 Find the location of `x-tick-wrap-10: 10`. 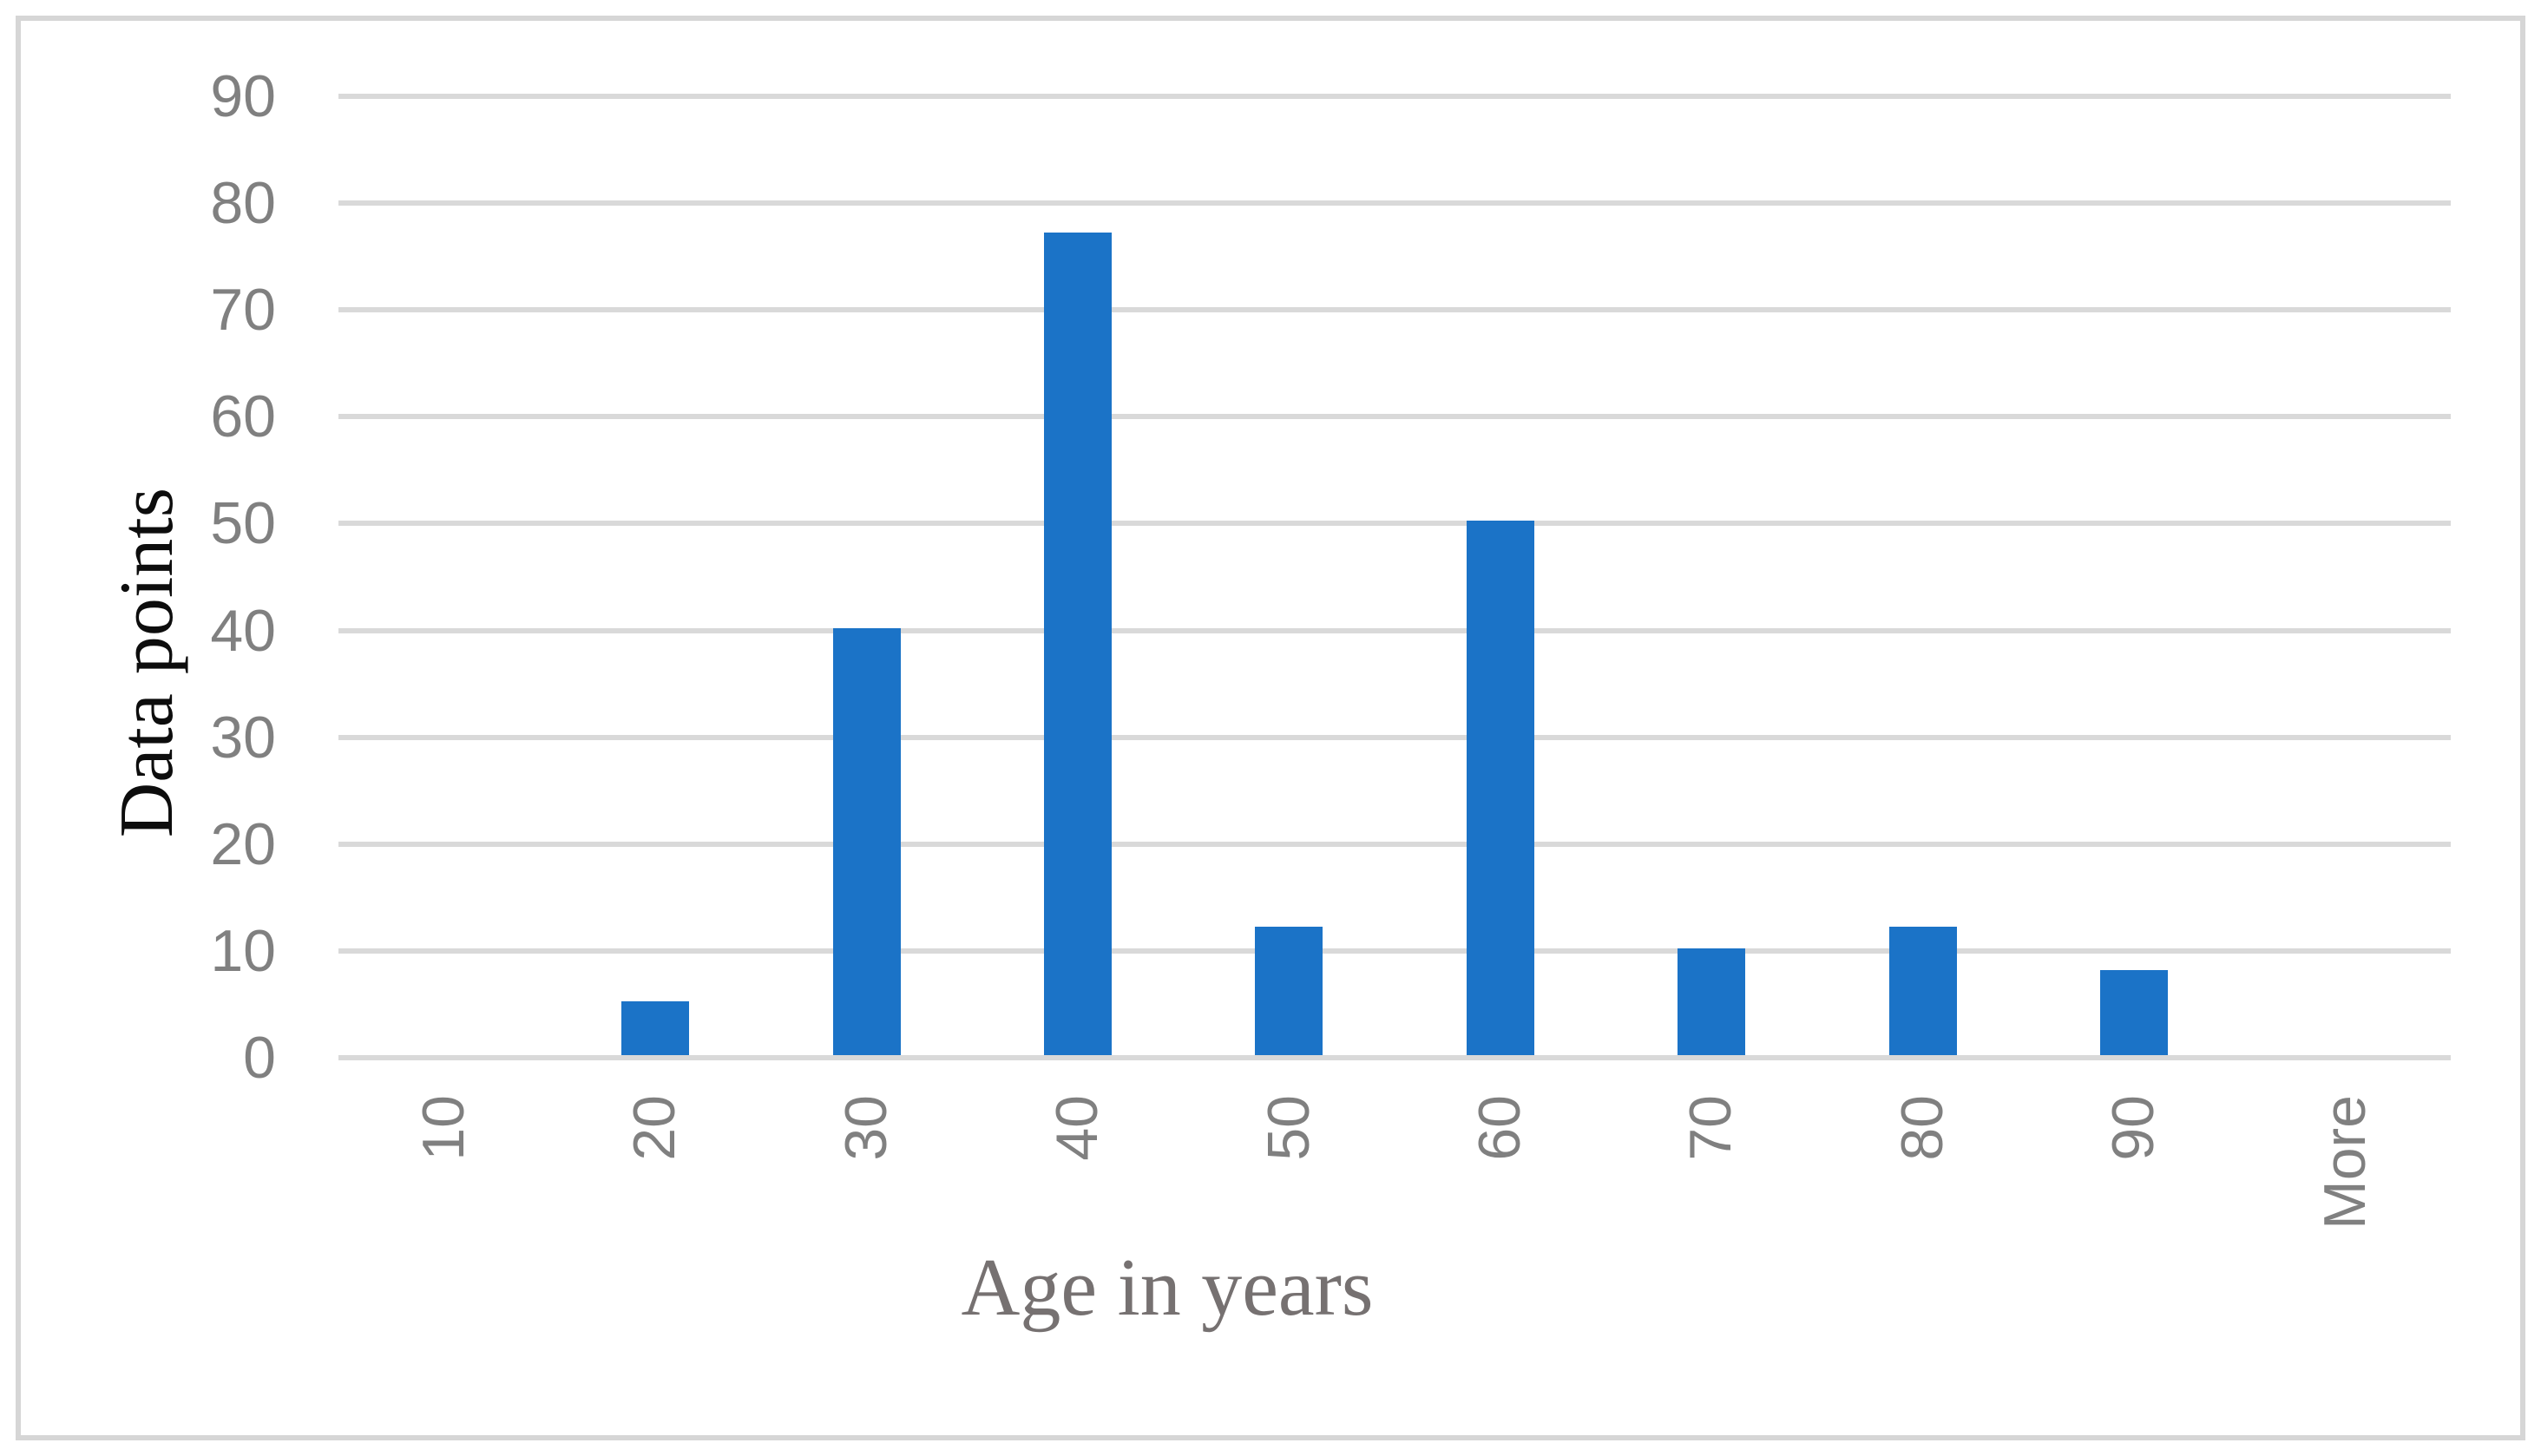

x-tick-wrap-10: 10 is located at coordinates (444, 1128).